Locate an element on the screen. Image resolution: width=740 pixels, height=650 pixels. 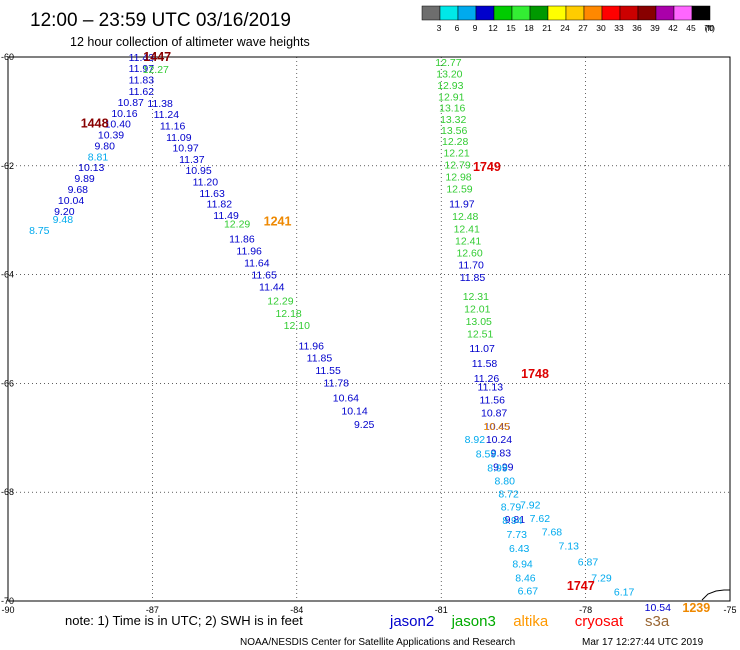
credit-right: Mar 17 12:27:44 UTC 2019 is located at coordinates (643, 642).